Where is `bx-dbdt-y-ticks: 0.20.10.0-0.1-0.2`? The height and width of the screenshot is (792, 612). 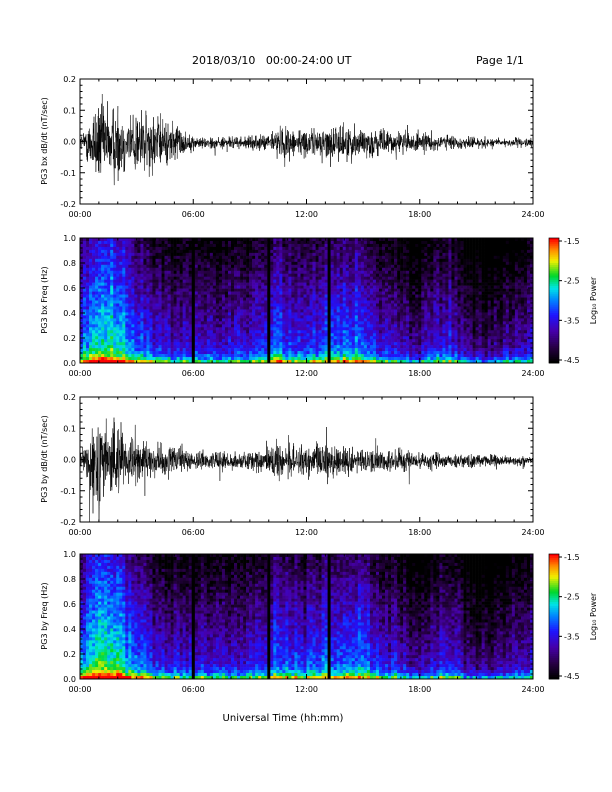
bx-dbdt-y-ticks: 0.20.10.0-0.1-0.2 is located at coordinates (296, 142).